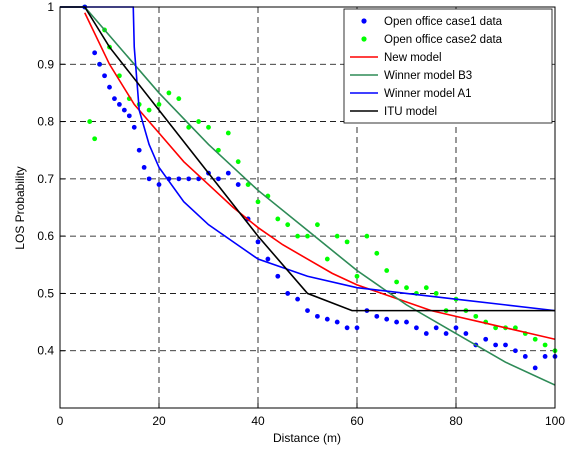  I want to click on x-tick-label: 80, so click(456, 421).